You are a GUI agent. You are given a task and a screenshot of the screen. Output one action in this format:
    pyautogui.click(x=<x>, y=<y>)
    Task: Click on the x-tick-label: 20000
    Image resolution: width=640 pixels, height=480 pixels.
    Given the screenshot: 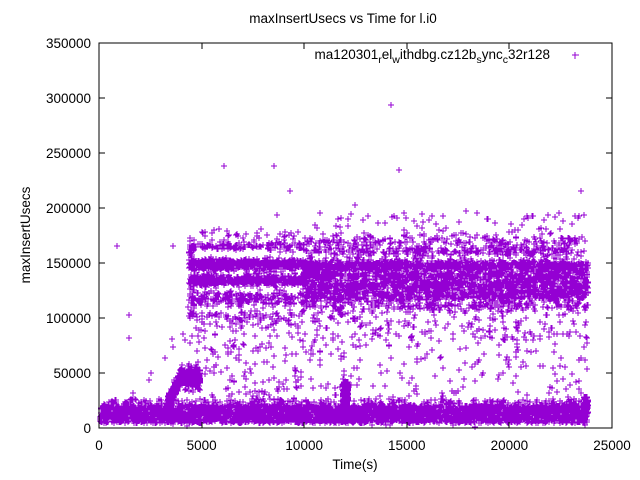 What is the action you would take?
    pyautogui.click(x=510, y=445)
    